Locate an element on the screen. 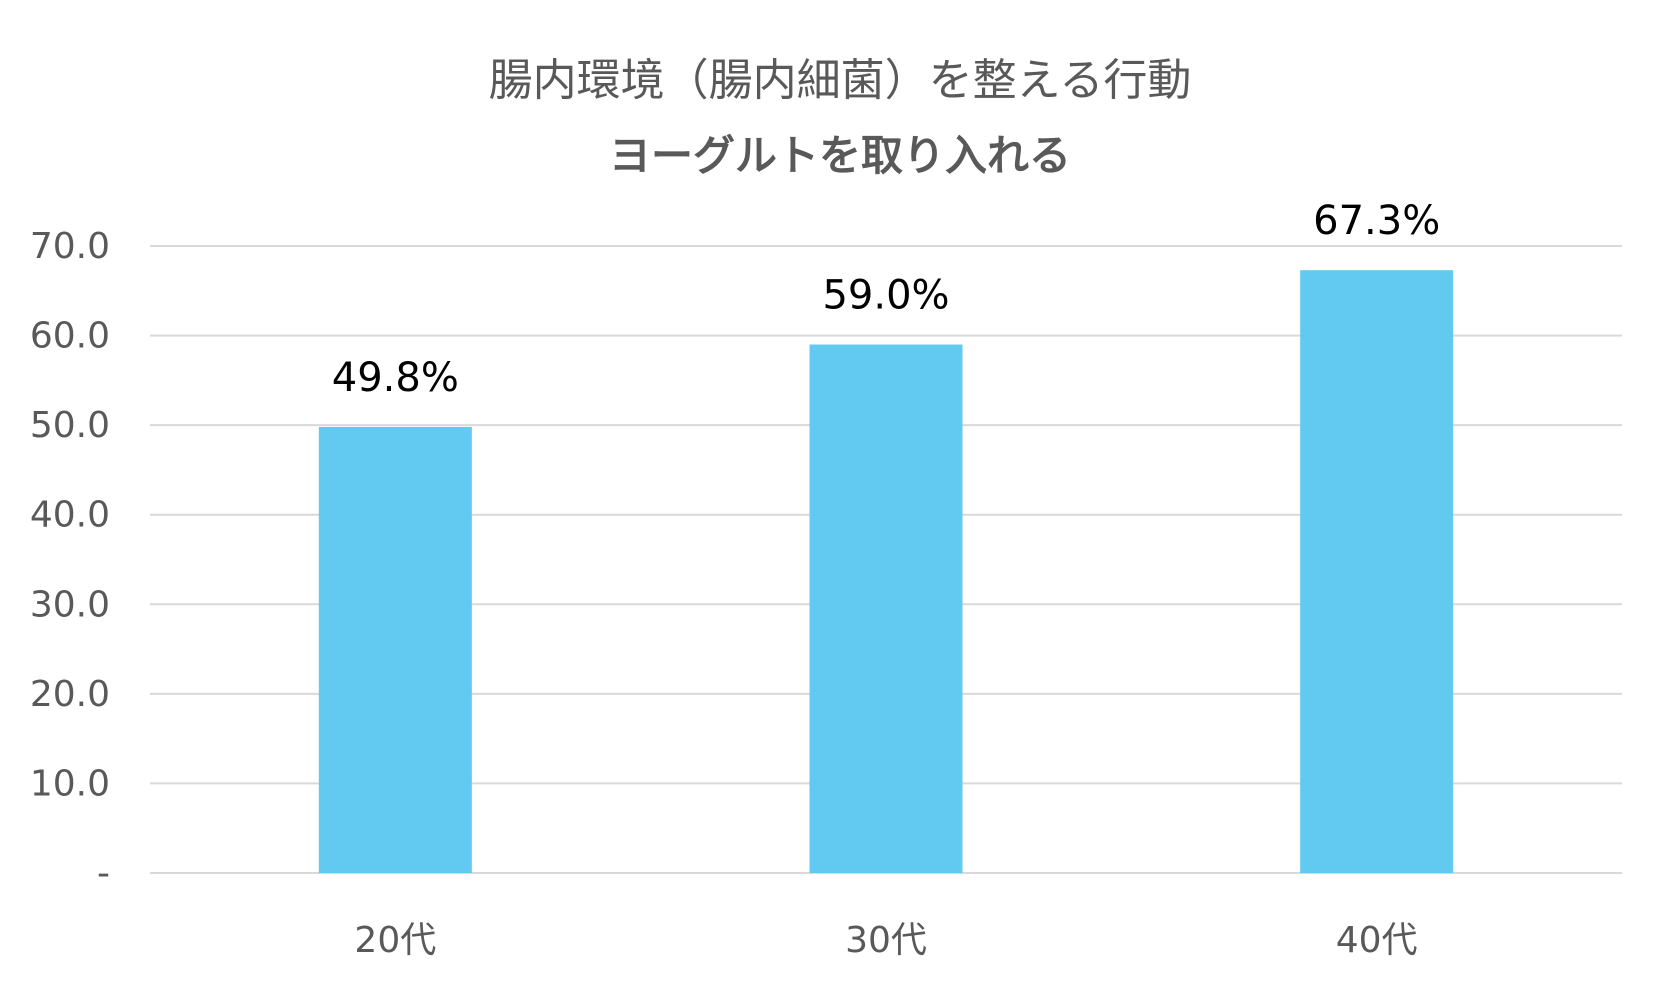 The width and height of the screenshot is (1680, 989). data-label: 49.8% is located at coordinates (395, 378).